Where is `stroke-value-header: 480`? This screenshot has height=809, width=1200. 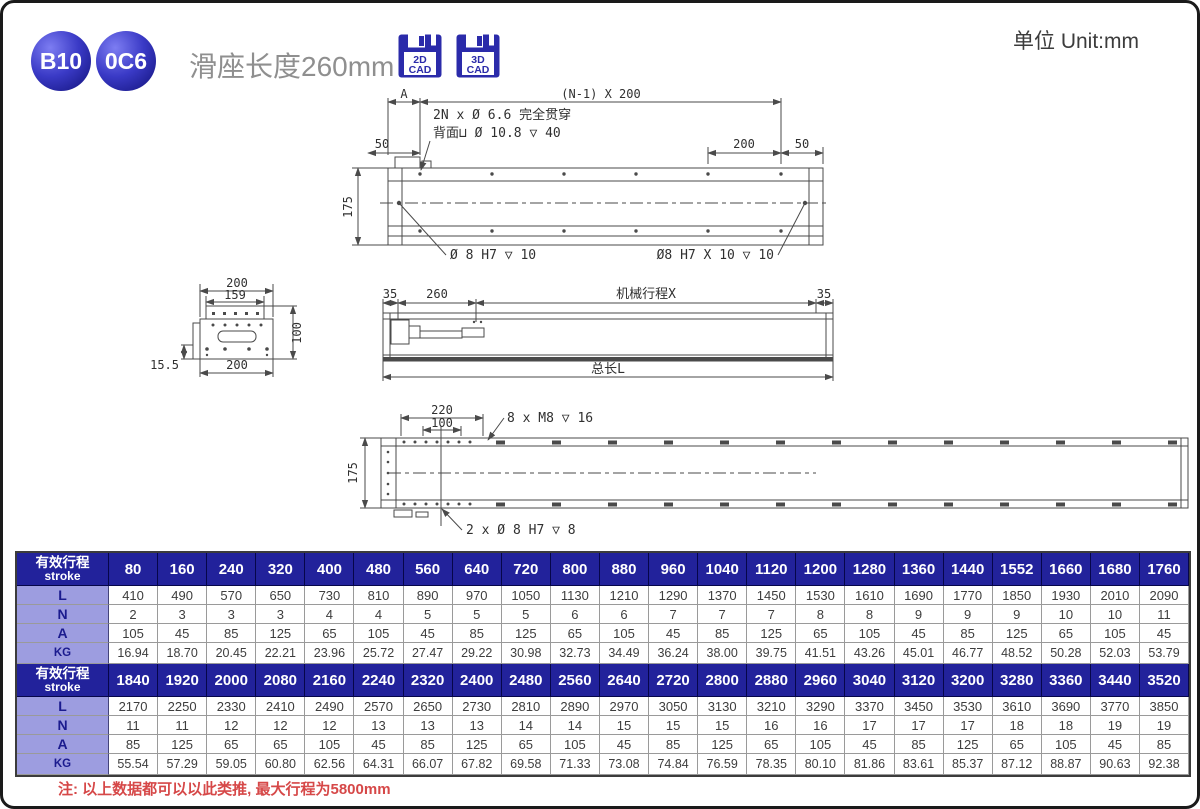
stroke-value-header: 480 is located at coordinates (379, 569).